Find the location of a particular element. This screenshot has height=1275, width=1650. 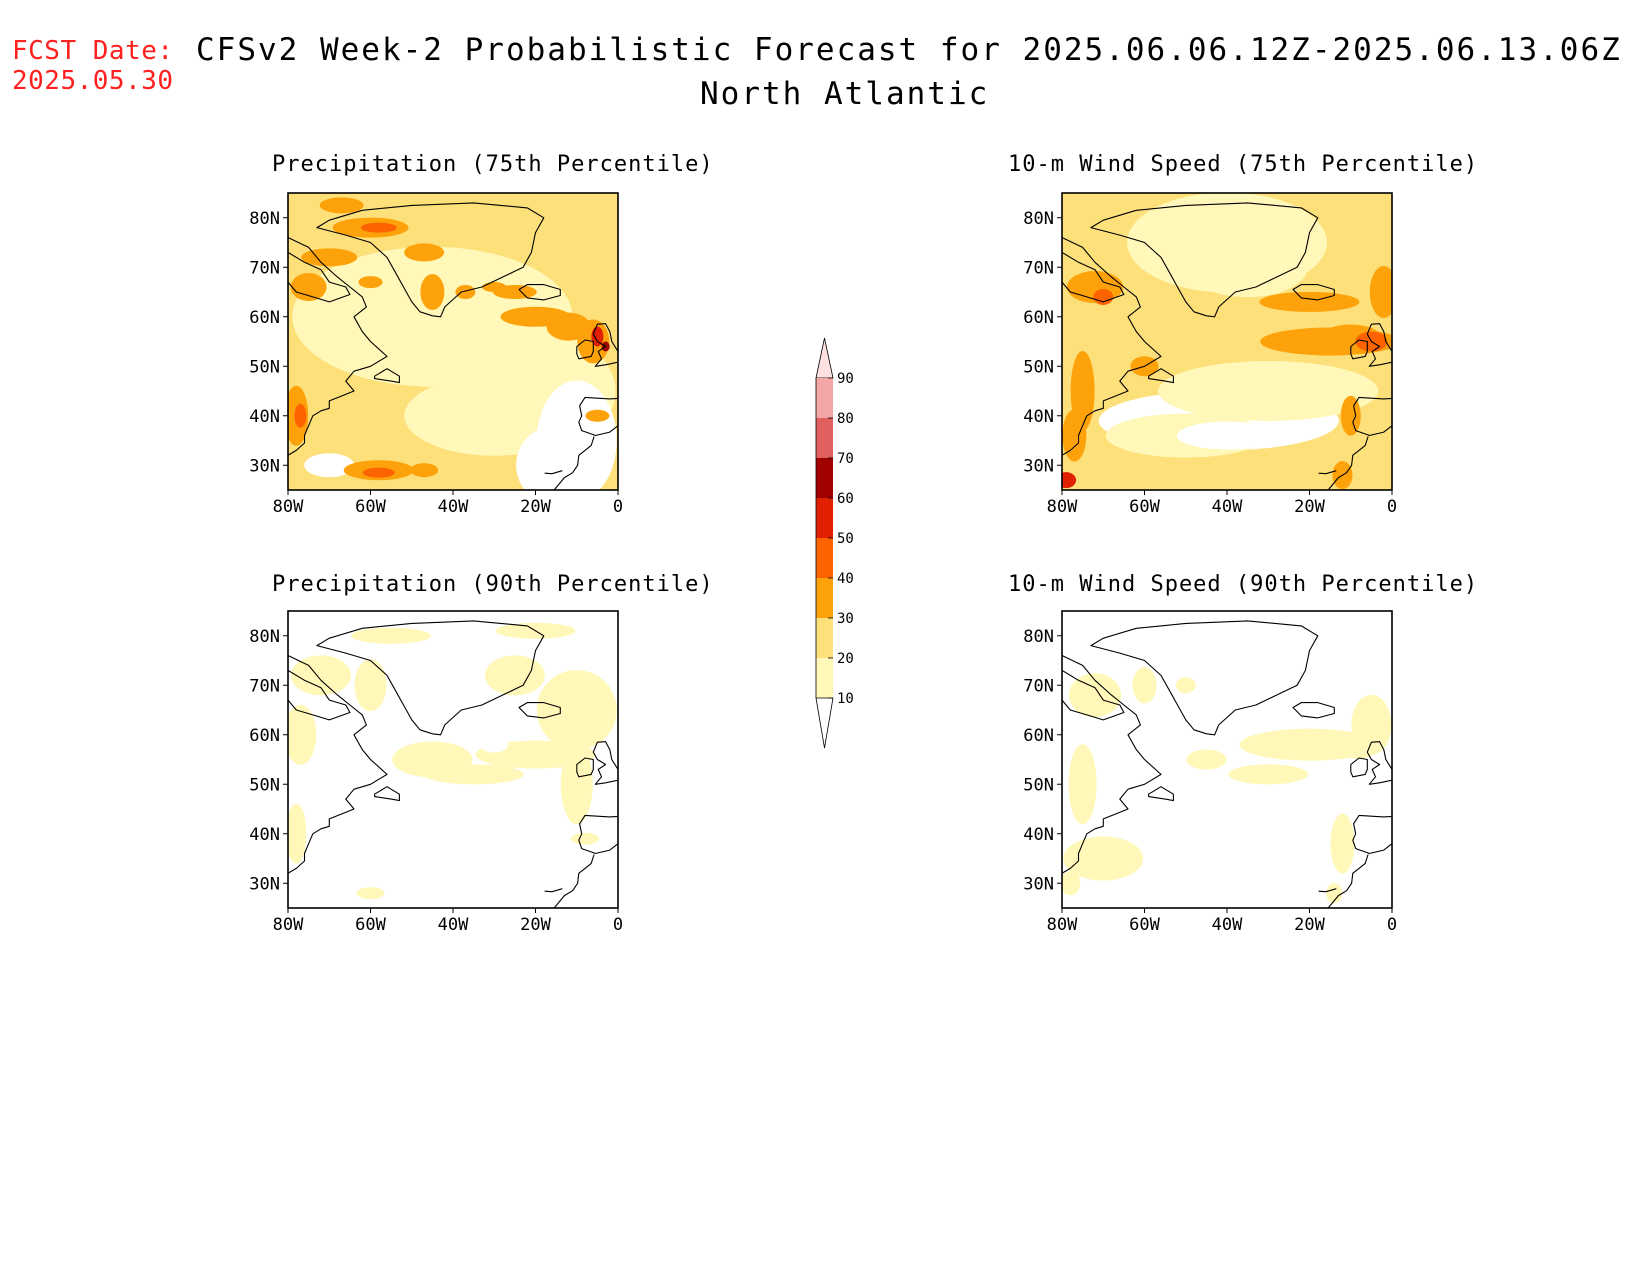

colorbar-tick-label: 40 is located at coordinates (845, 579).